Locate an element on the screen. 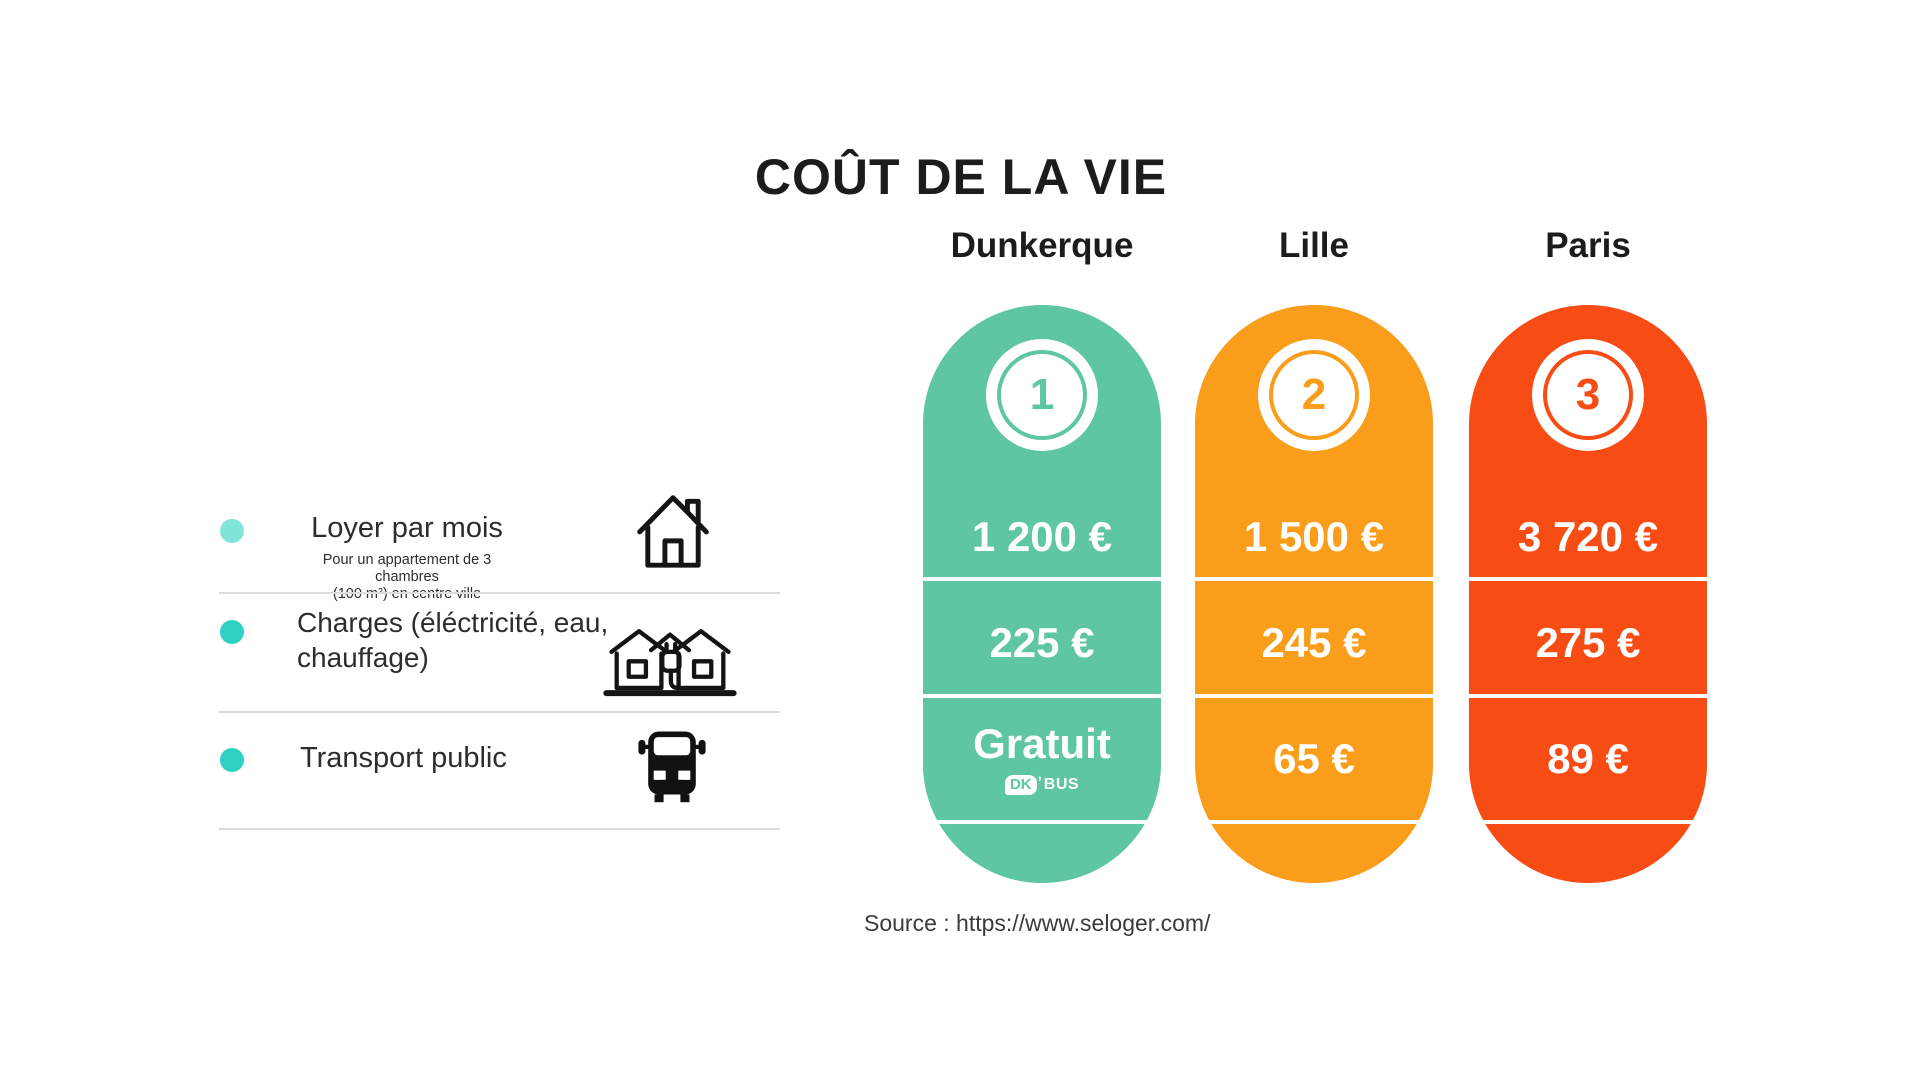 The height and width of the screenshot is (1080, 1920). legend-bullet-charges is located at coordinates (232, 632).